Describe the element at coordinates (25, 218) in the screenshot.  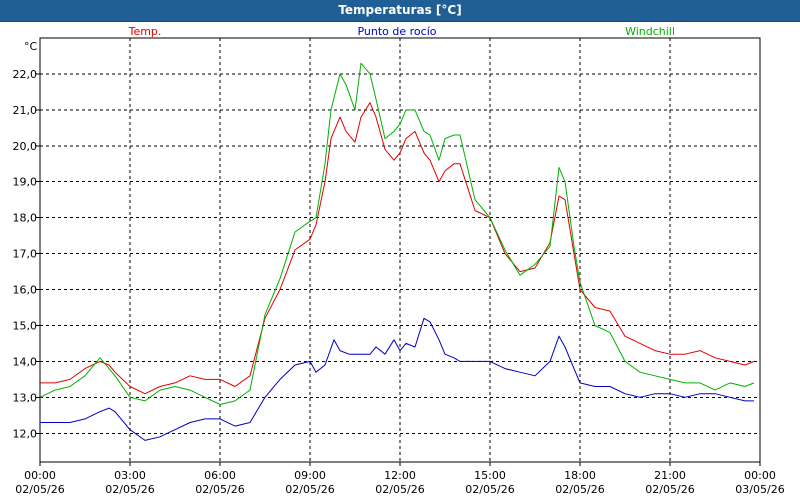
I see `y-tick-label: 18,0` at that location.